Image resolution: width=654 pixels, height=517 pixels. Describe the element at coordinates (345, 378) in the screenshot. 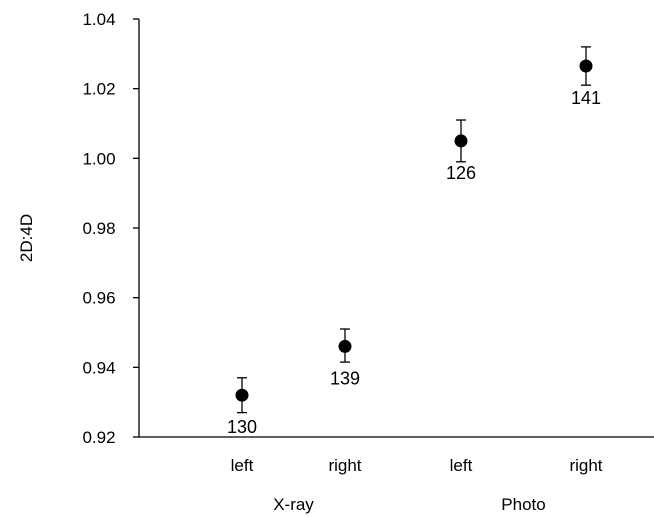

I see `sample-size-label: 139` at that location.